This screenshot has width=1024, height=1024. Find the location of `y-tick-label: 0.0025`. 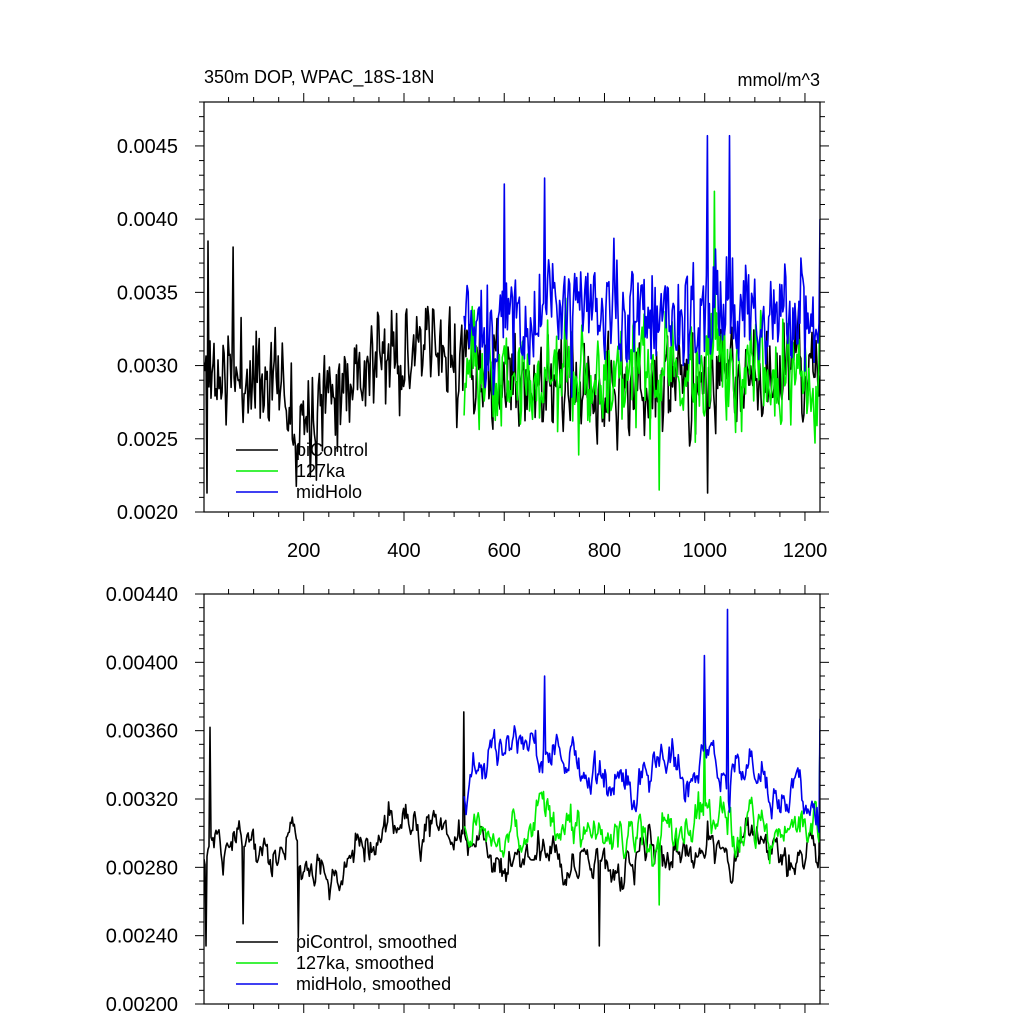

y-tick-label: 0.0025 is located at coordinates (147, 440).